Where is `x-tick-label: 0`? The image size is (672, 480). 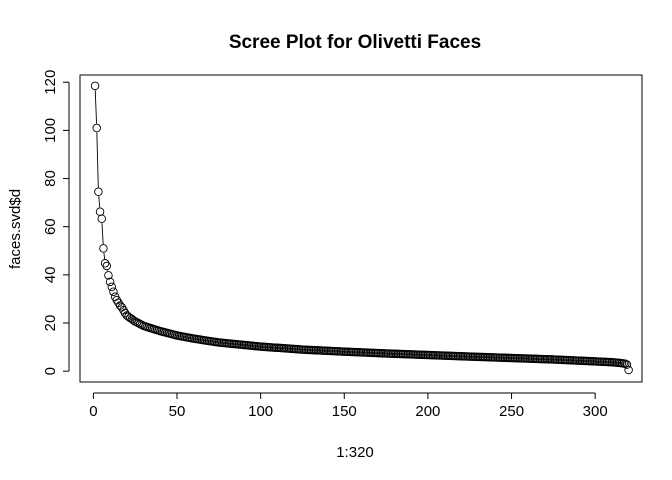 x-tick-label: 0 is located at coordinates (93, 411).